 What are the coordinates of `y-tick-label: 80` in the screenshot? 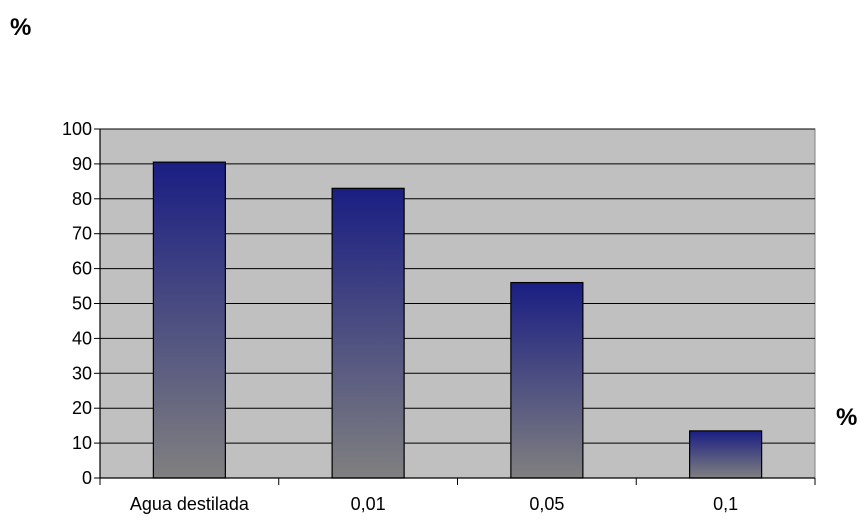 It's located at (82, 199).